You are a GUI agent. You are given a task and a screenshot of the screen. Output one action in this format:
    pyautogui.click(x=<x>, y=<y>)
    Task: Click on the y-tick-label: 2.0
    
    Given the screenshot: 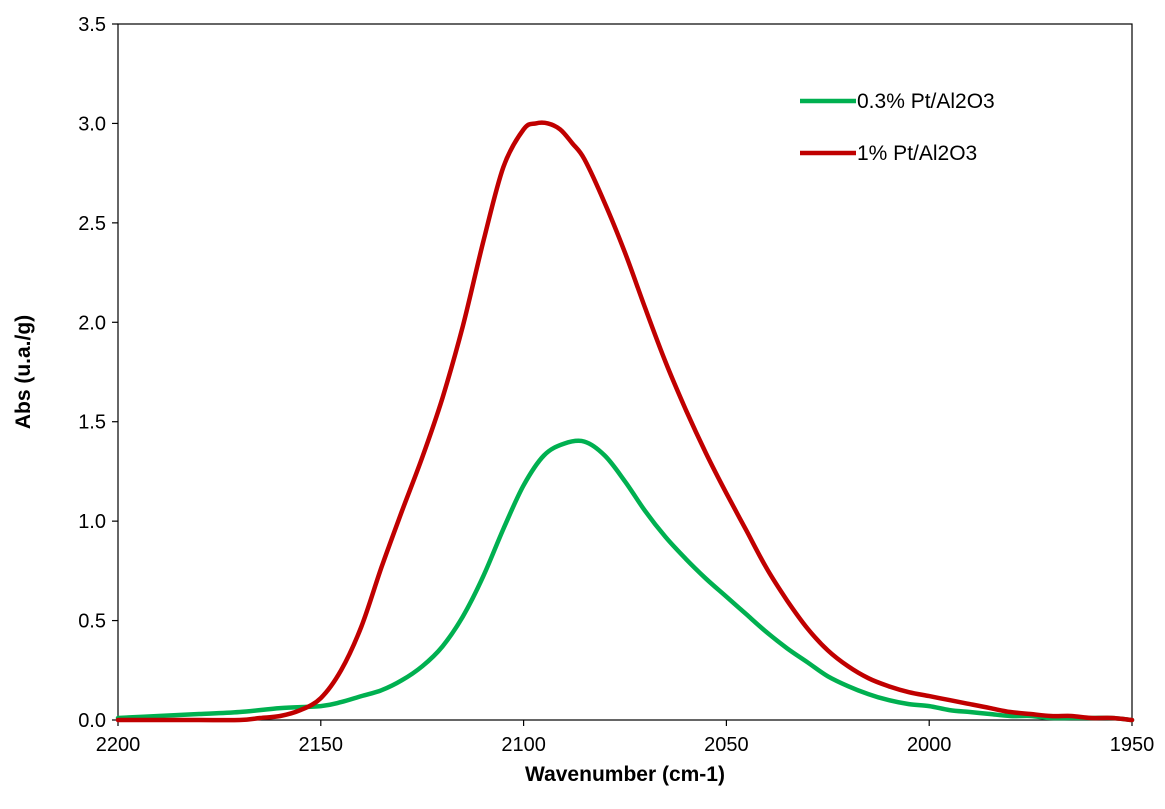 What is the action you would take?
    pyautogui.click(x=92, y=323)
    